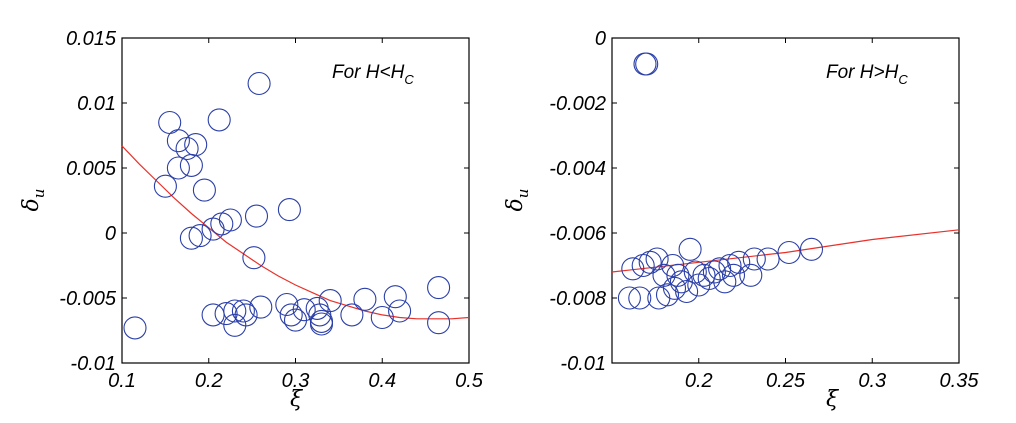 The height and width of the screenshot is (423, 1016). Describe the element at coordinates (91, 169) in the screenshot. I see `y-tick-label-left: 0.005` at that location.